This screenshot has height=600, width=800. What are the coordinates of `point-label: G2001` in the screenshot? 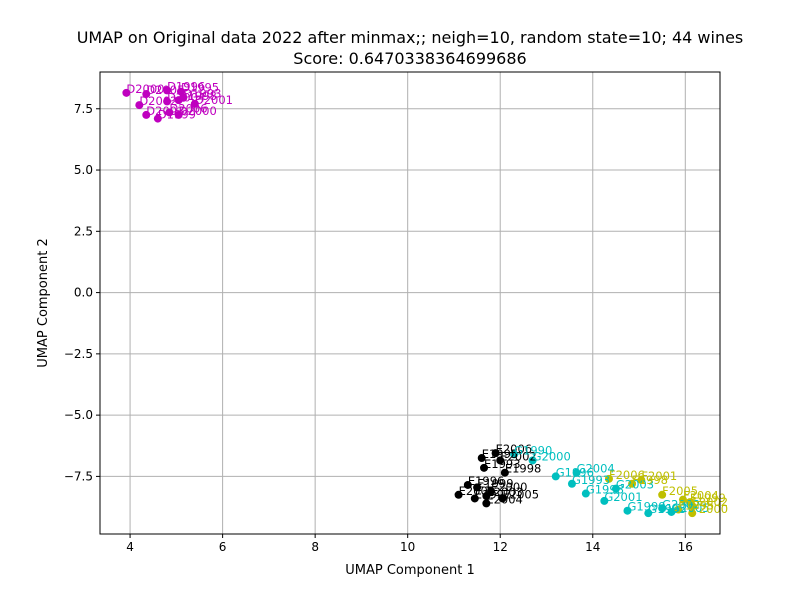 It's located at (623, 497).